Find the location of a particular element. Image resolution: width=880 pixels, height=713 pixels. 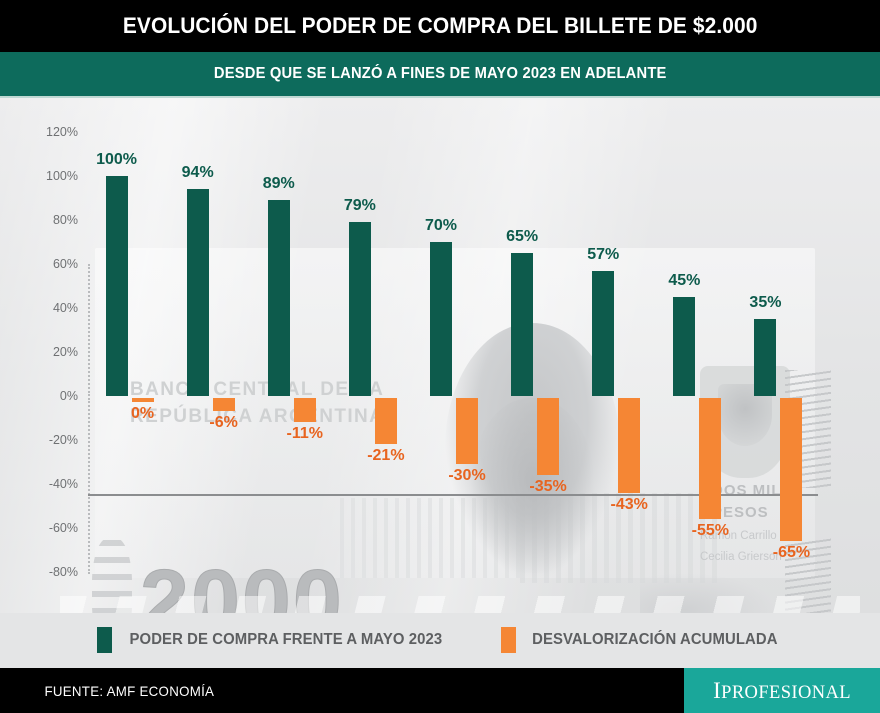

legend-item: DESVALORIZACIÓN ACUMULADA is located at coordinates (642, 640).